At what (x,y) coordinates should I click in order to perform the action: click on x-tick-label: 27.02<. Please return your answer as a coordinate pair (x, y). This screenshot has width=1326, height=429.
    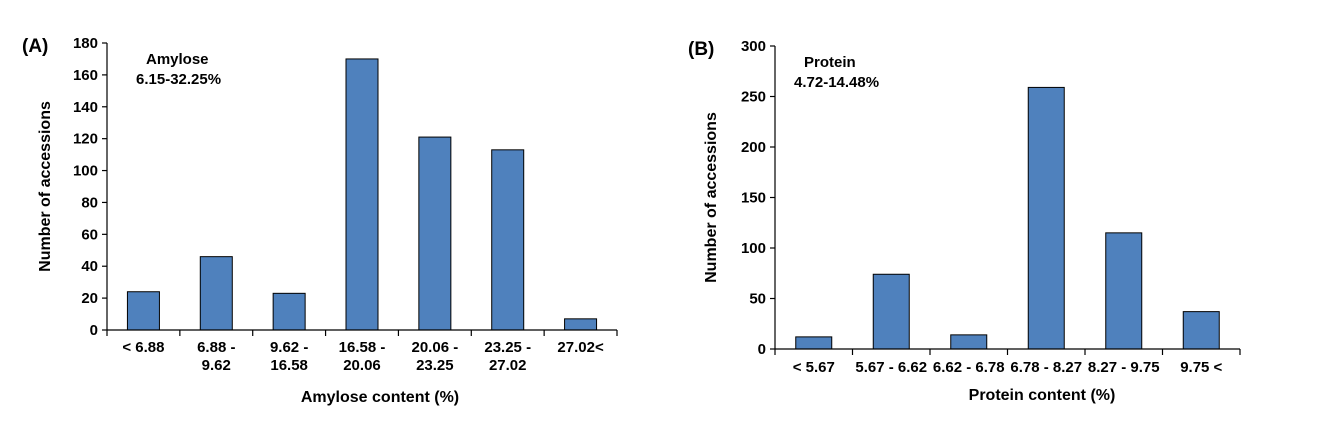
    Looking at the image, I should click on (580, 347).